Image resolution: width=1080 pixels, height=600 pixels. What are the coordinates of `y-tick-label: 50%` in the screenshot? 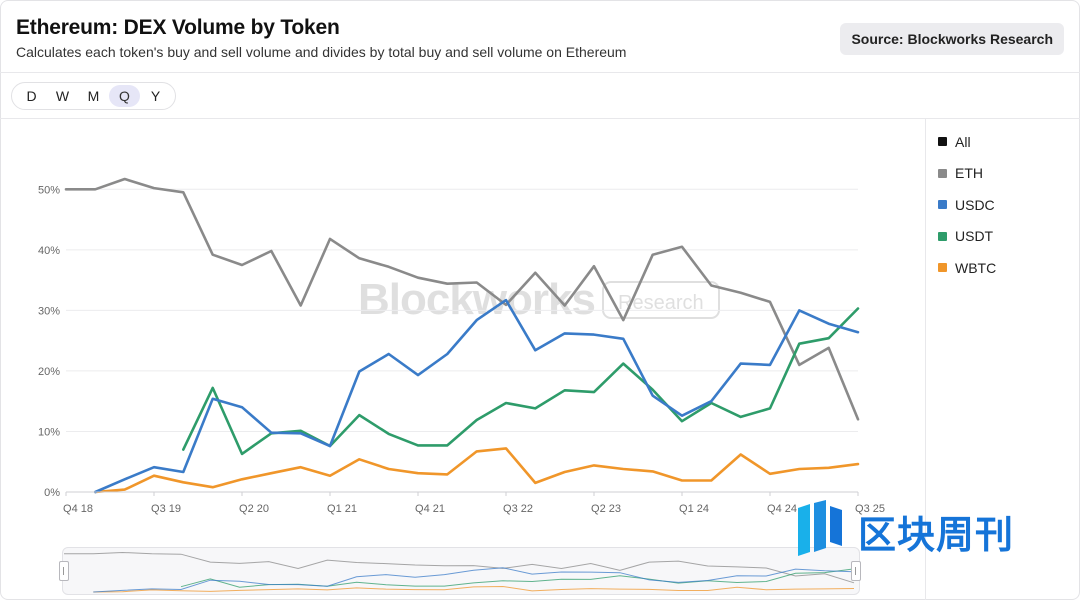 It's located at (49, 190).